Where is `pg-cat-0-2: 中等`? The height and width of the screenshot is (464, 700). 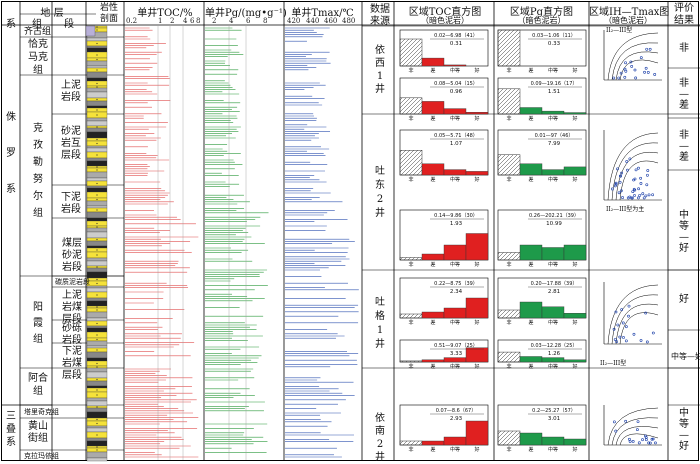
pg-cat-0-2: 中等 is located at coordinates (553, 70).